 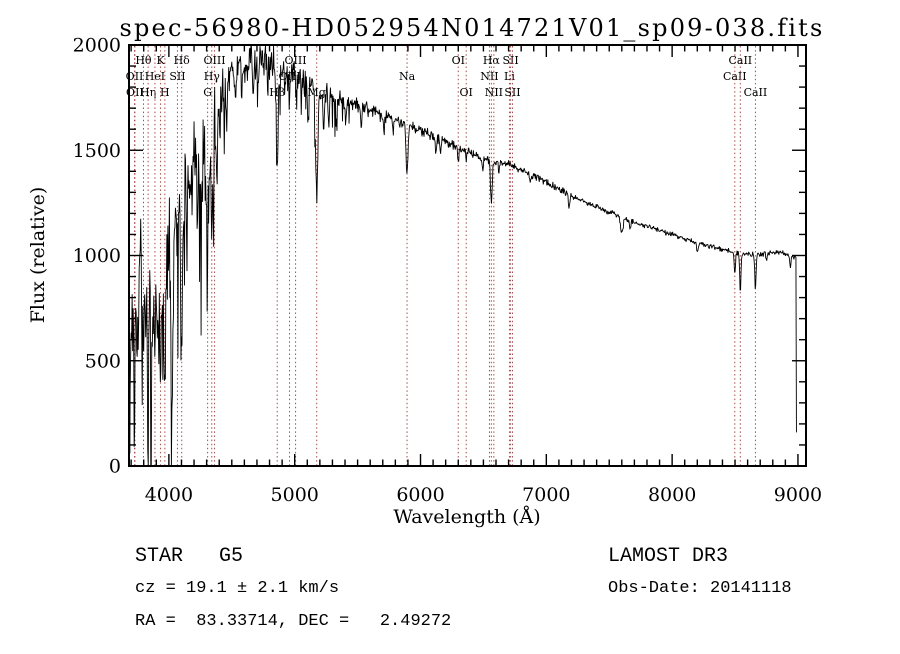 What do you see at coordinates (672, 495) in the screenshot?
I see `x-tick-label: 8000` at bounding box center [672, 495].